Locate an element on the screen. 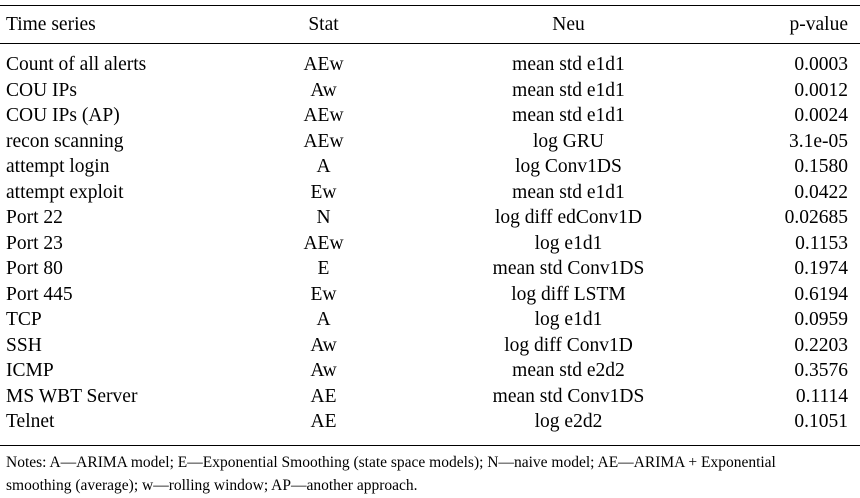 This screenshot has width=860, height=498. cell-p-value: 0.0024 is located at coordinates (821, 115).